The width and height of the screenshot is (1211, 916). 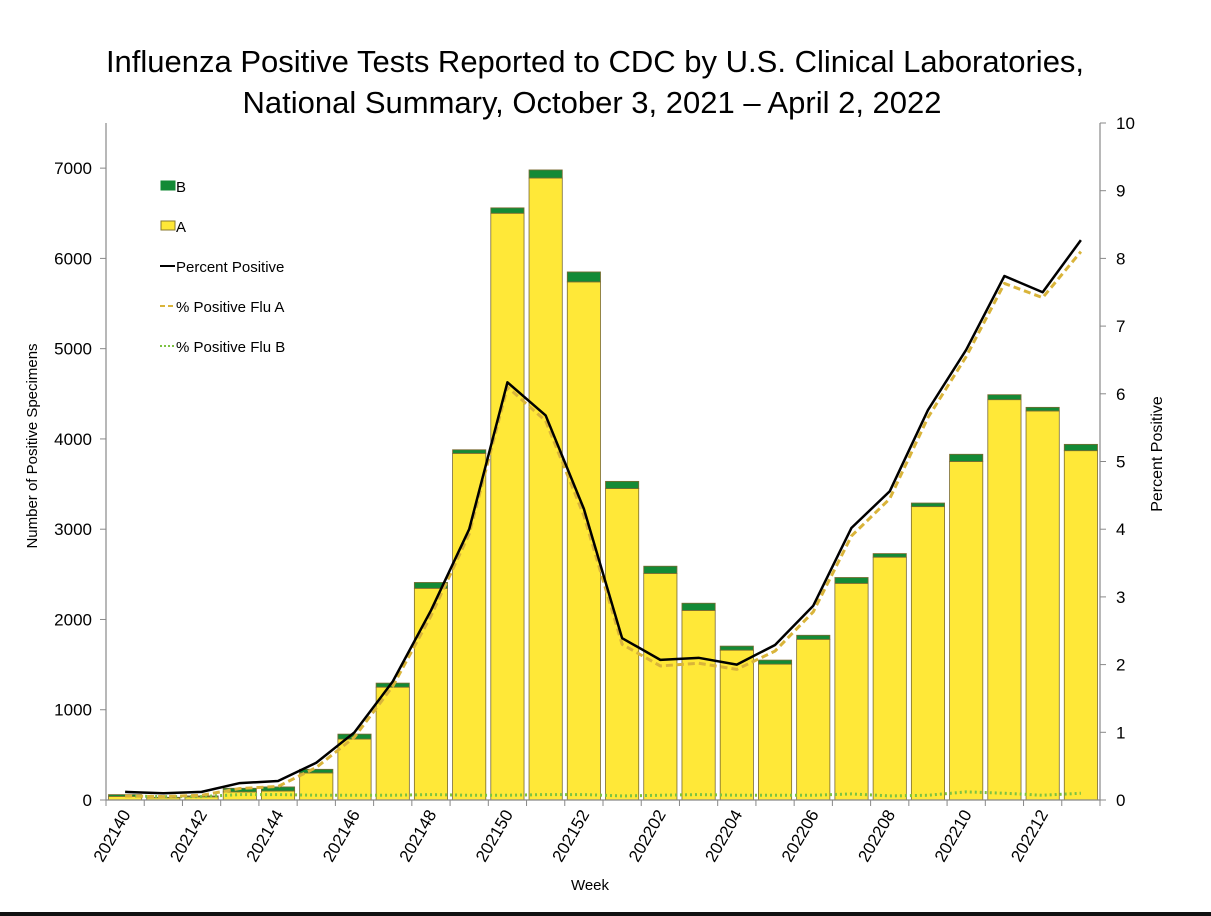 What do you see at coordinates (87, 800) in the screenshot?
I see `y-tick-label: 0` at bounding box center [87, 800].